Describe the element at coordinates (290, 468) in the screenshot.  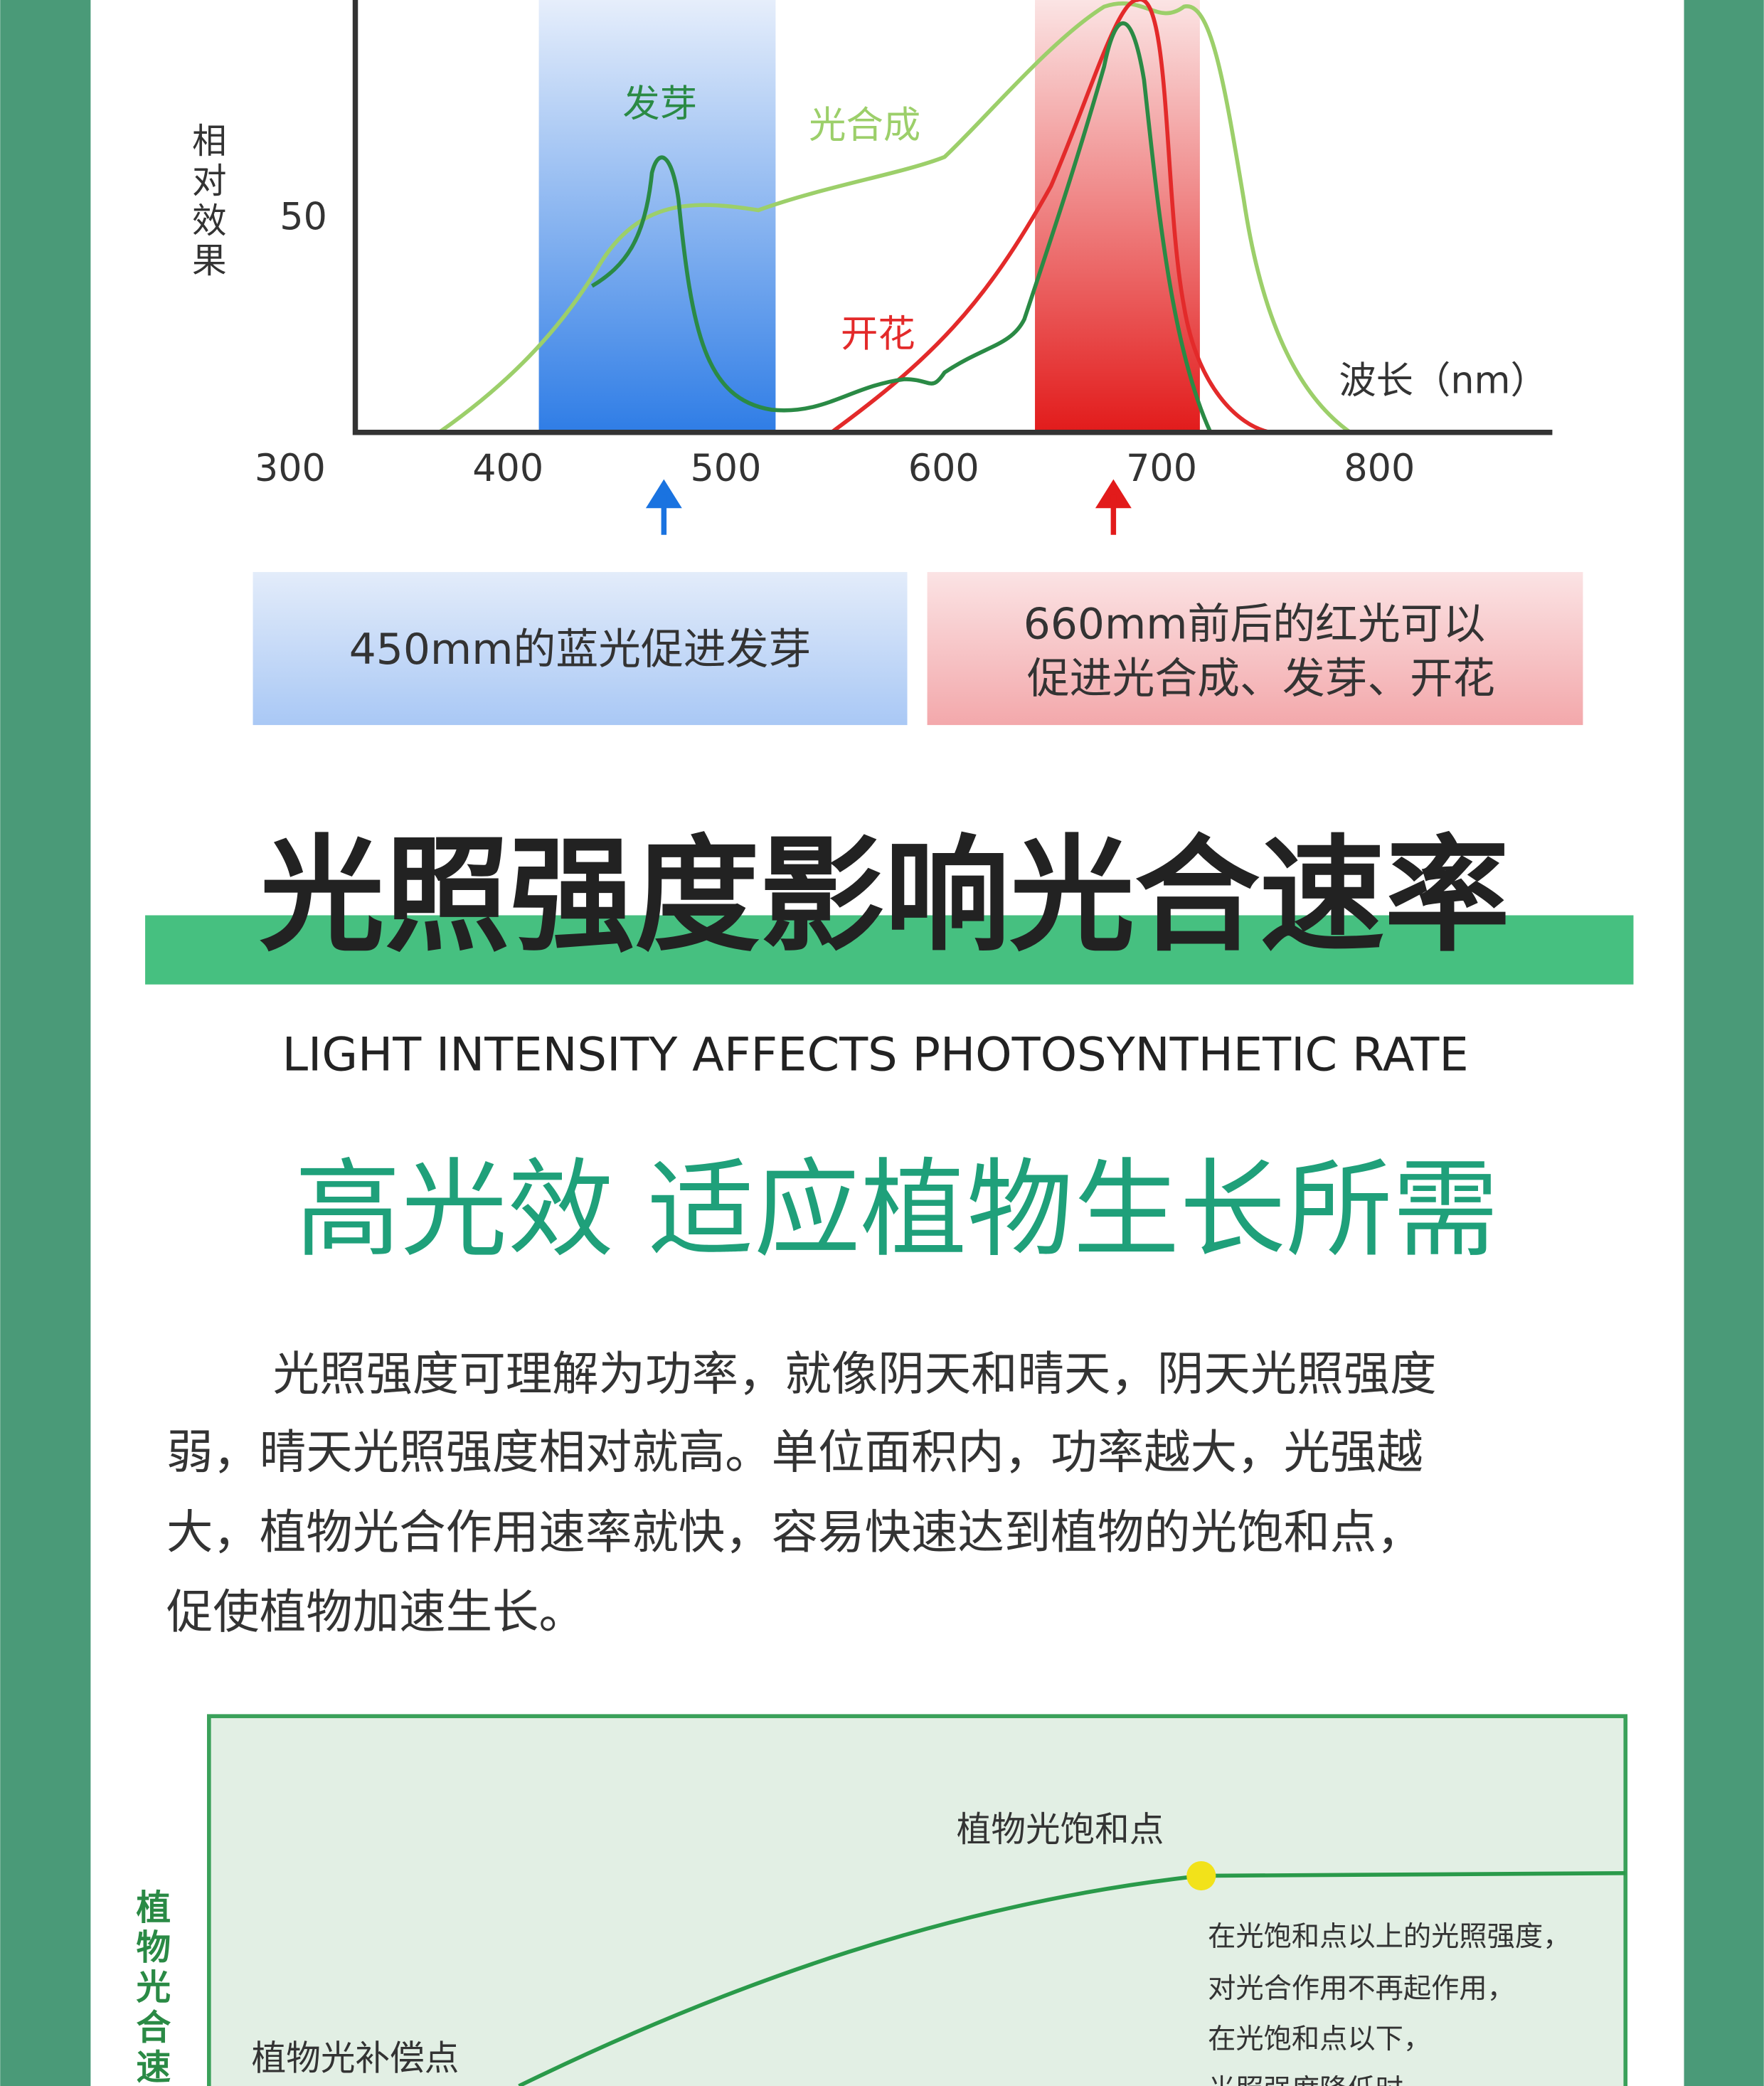
I see `x-tick-label: 300` at that location.